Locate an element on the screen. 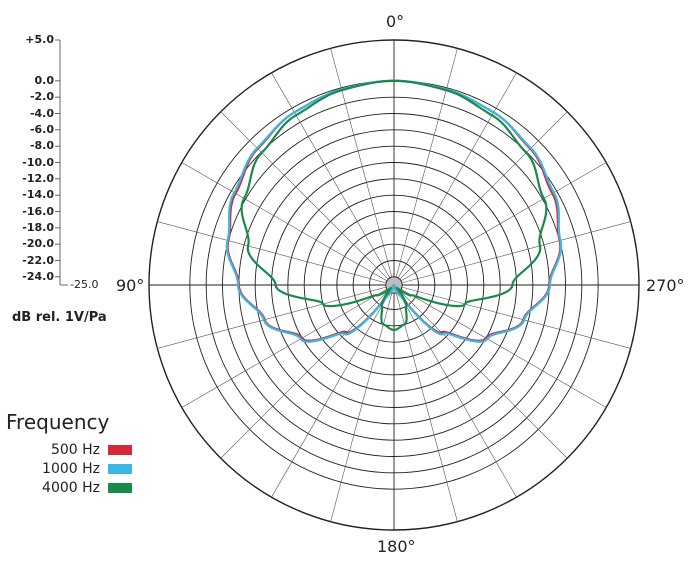 The image size is (692, 567). legend-item-500hz: 500 Hz is located at coordinates (69, 449).